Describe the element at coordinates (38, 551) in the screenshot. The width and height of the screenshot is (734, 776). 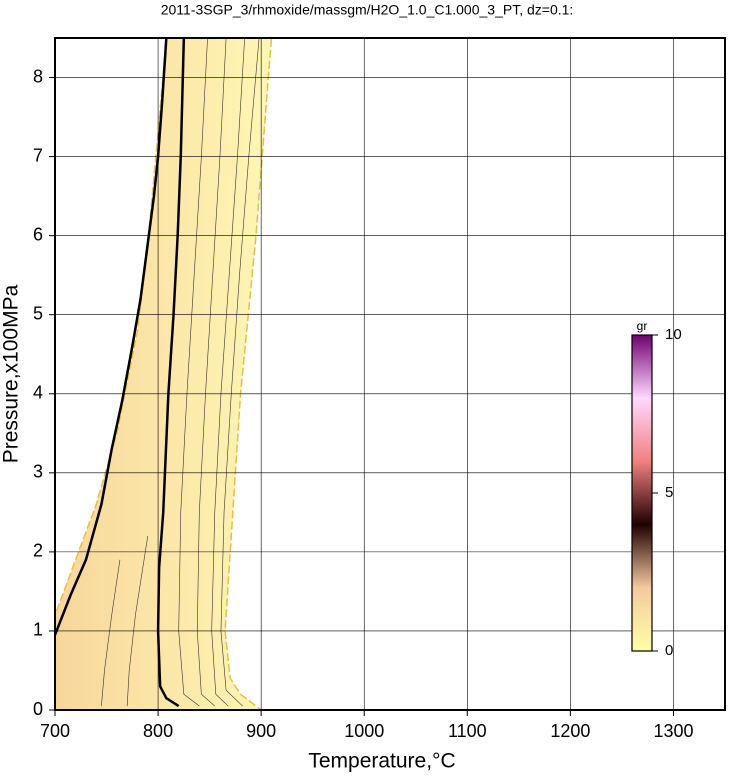
I see `y-tick-label: 2` at that location.